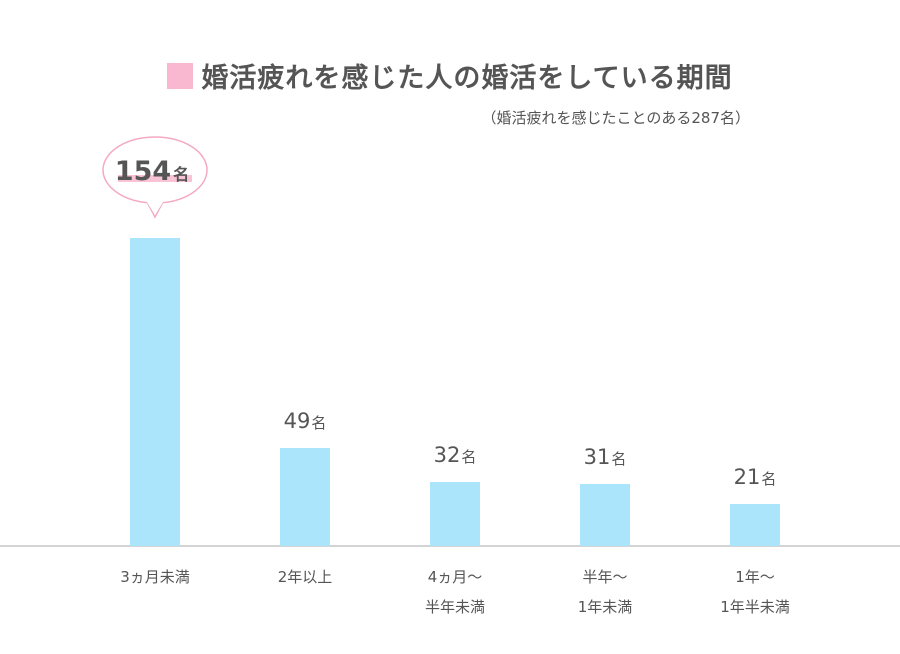 This screenshot has height=654, width=900. Describe the element at coordinates (155, 207) in the screenshot. I see `callout-pointer-cover` at that location.